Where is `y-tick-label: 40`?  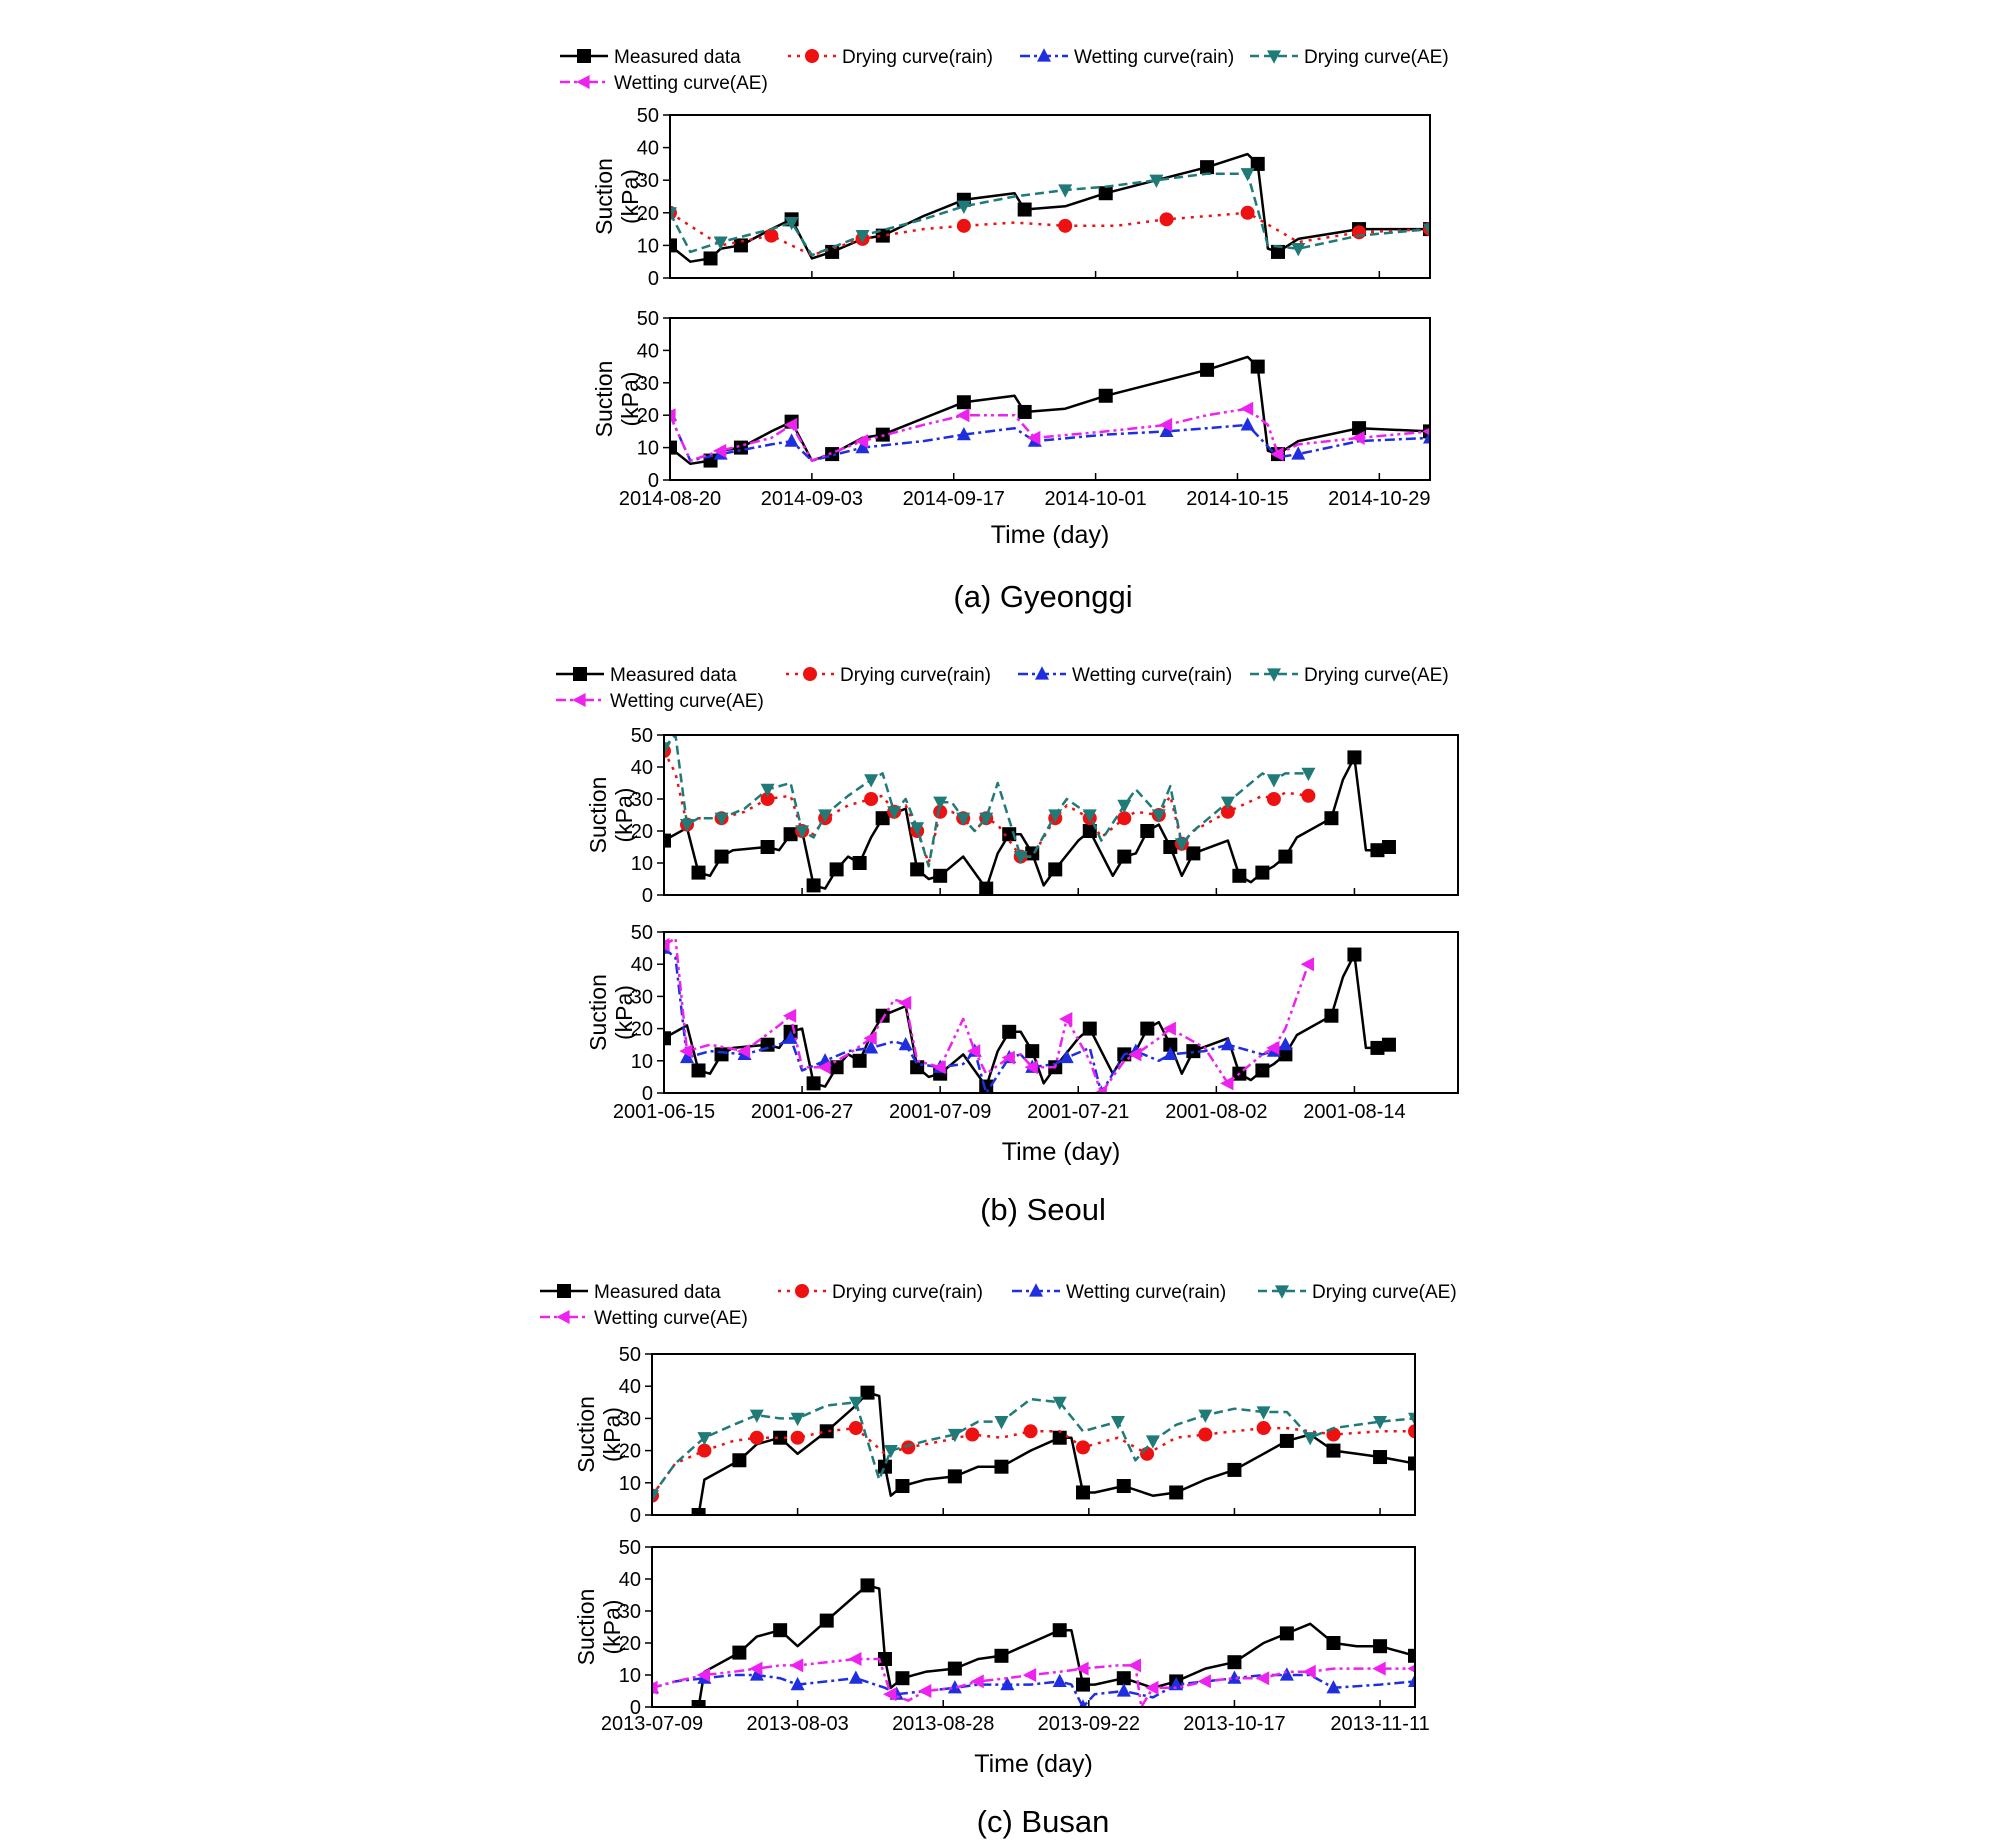 y-tick-label: 40 is located at coordinates (642, 768).